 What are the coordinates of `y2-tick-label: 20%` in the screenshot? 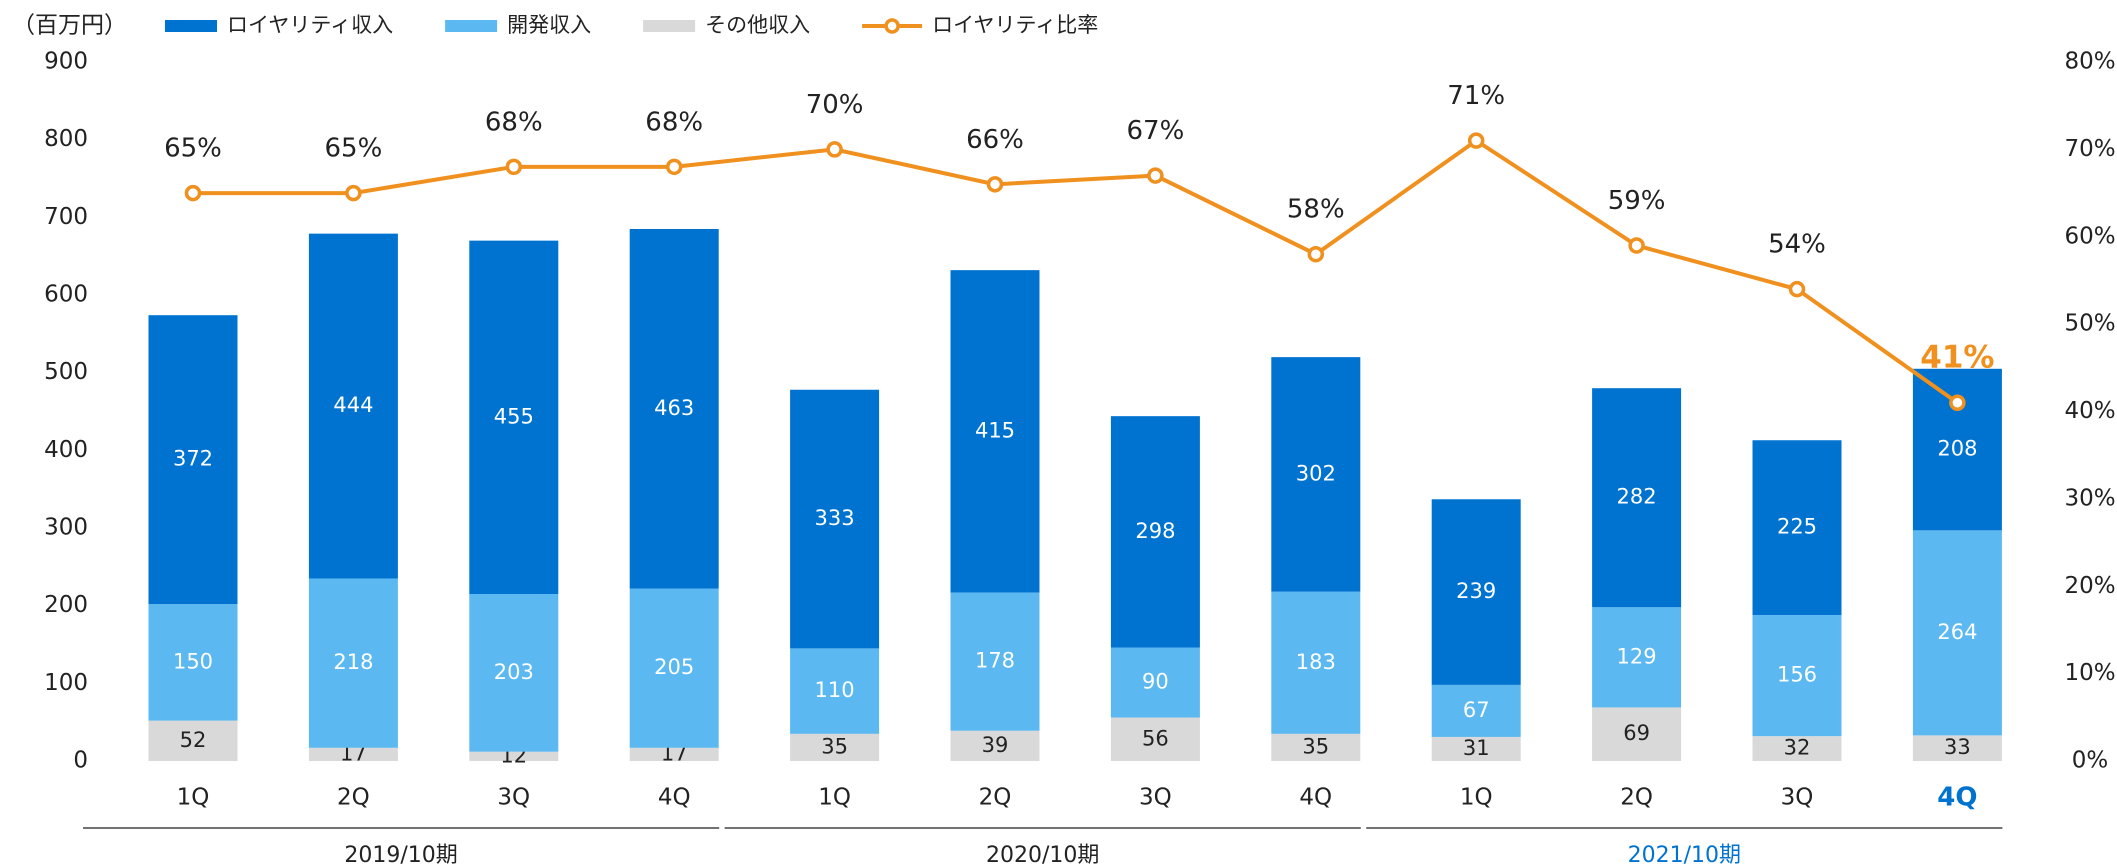 It's located at (2089, 586).